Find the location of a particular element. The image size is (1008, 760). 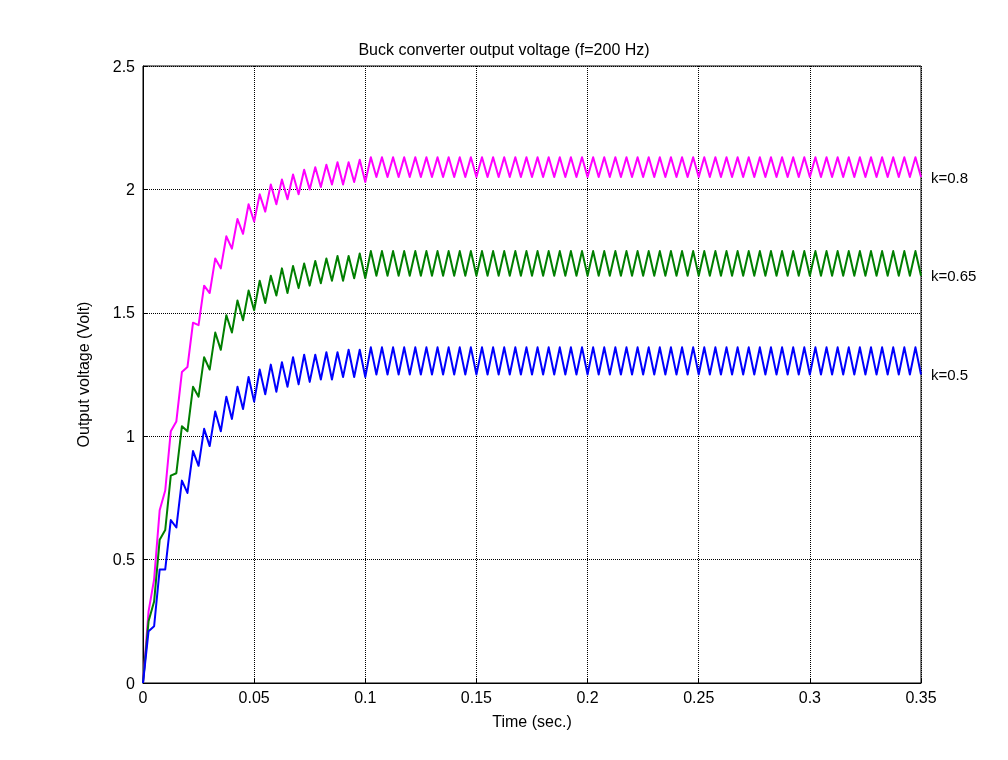

y-tick-label: 1.5 is located at coordinates (124, 313).